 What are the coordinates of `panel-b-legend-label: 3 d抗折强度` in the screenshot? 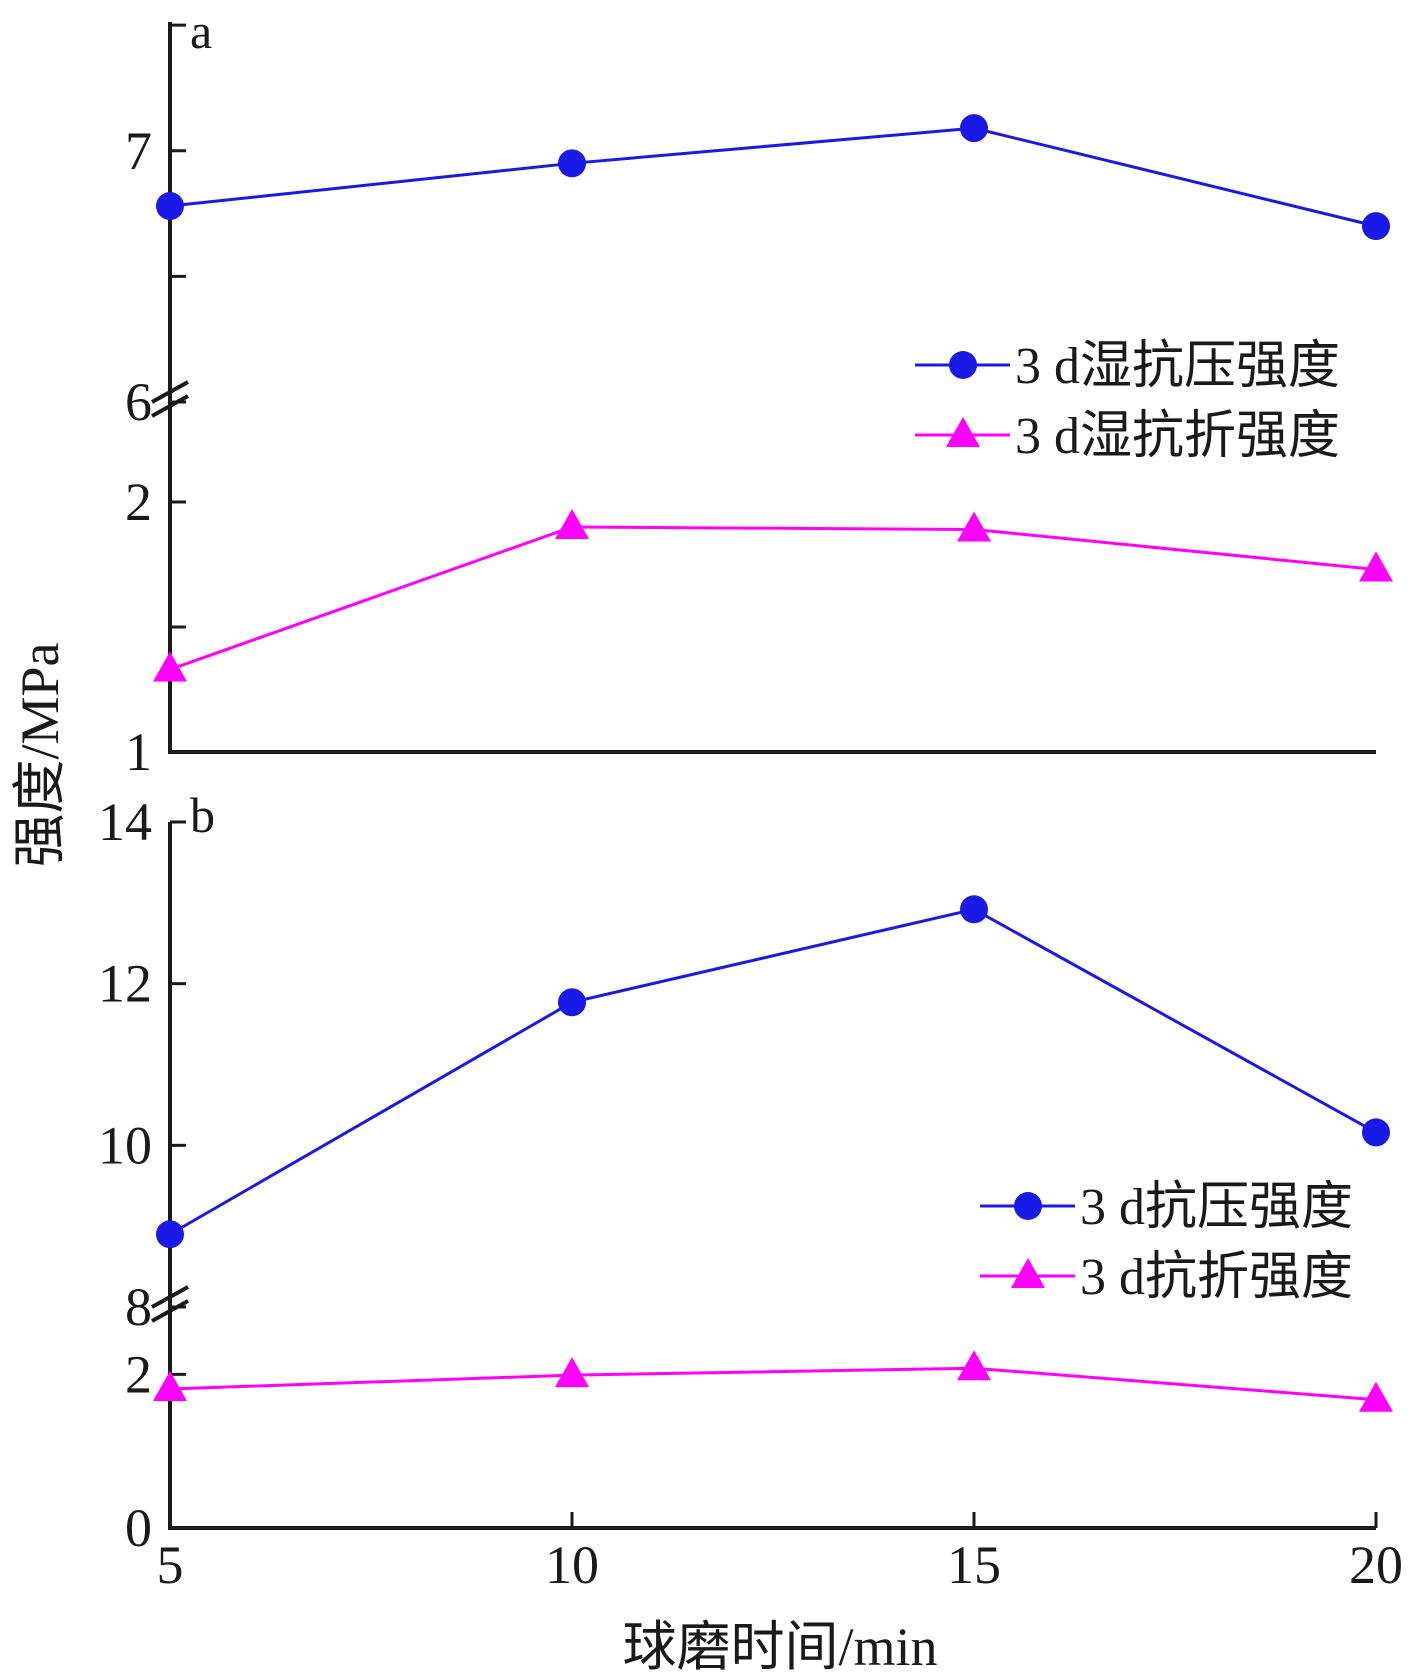 It's located at (1216, 1277).